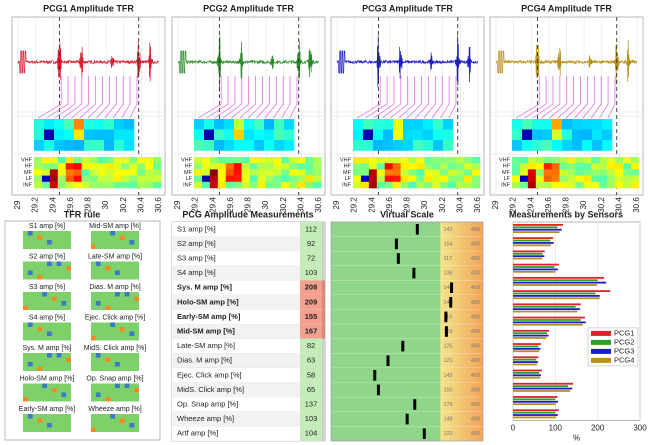  Describe the element at coordinates (47, 256) in the screenshot. I see `rule-label: S2 amp [%]` at that location.